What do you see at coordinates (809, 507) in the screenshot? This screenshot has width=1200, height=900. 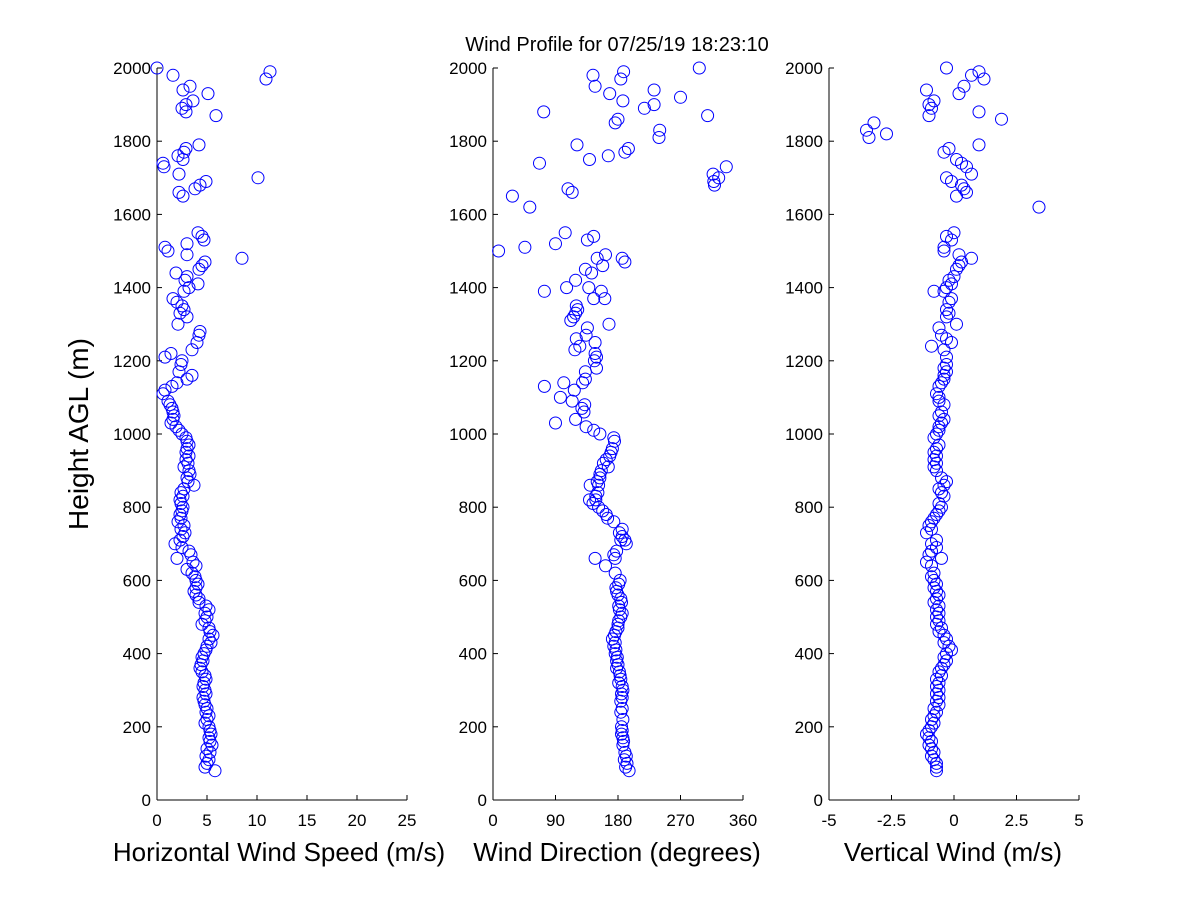 I see `y-tick-label: 800` at bounding box center [809, 507].